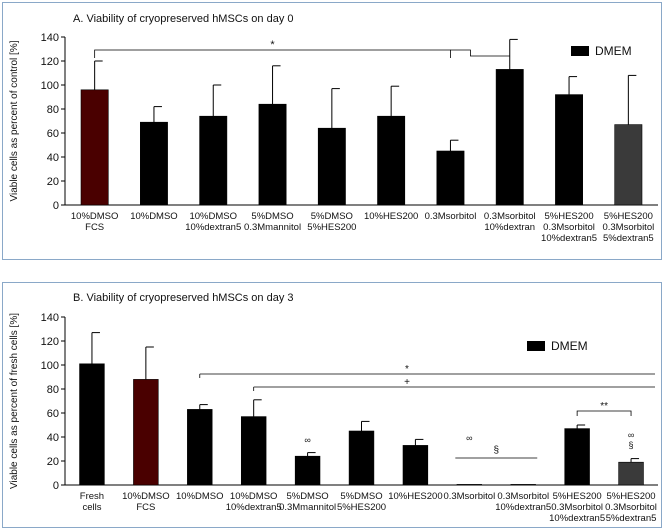 The width and height of the screenshot is (665, 530). What do you see at coordinates (50, 366) in the screenshot?
I see `chart-b-ytick-label: 100` at bounding box center [50, 366].